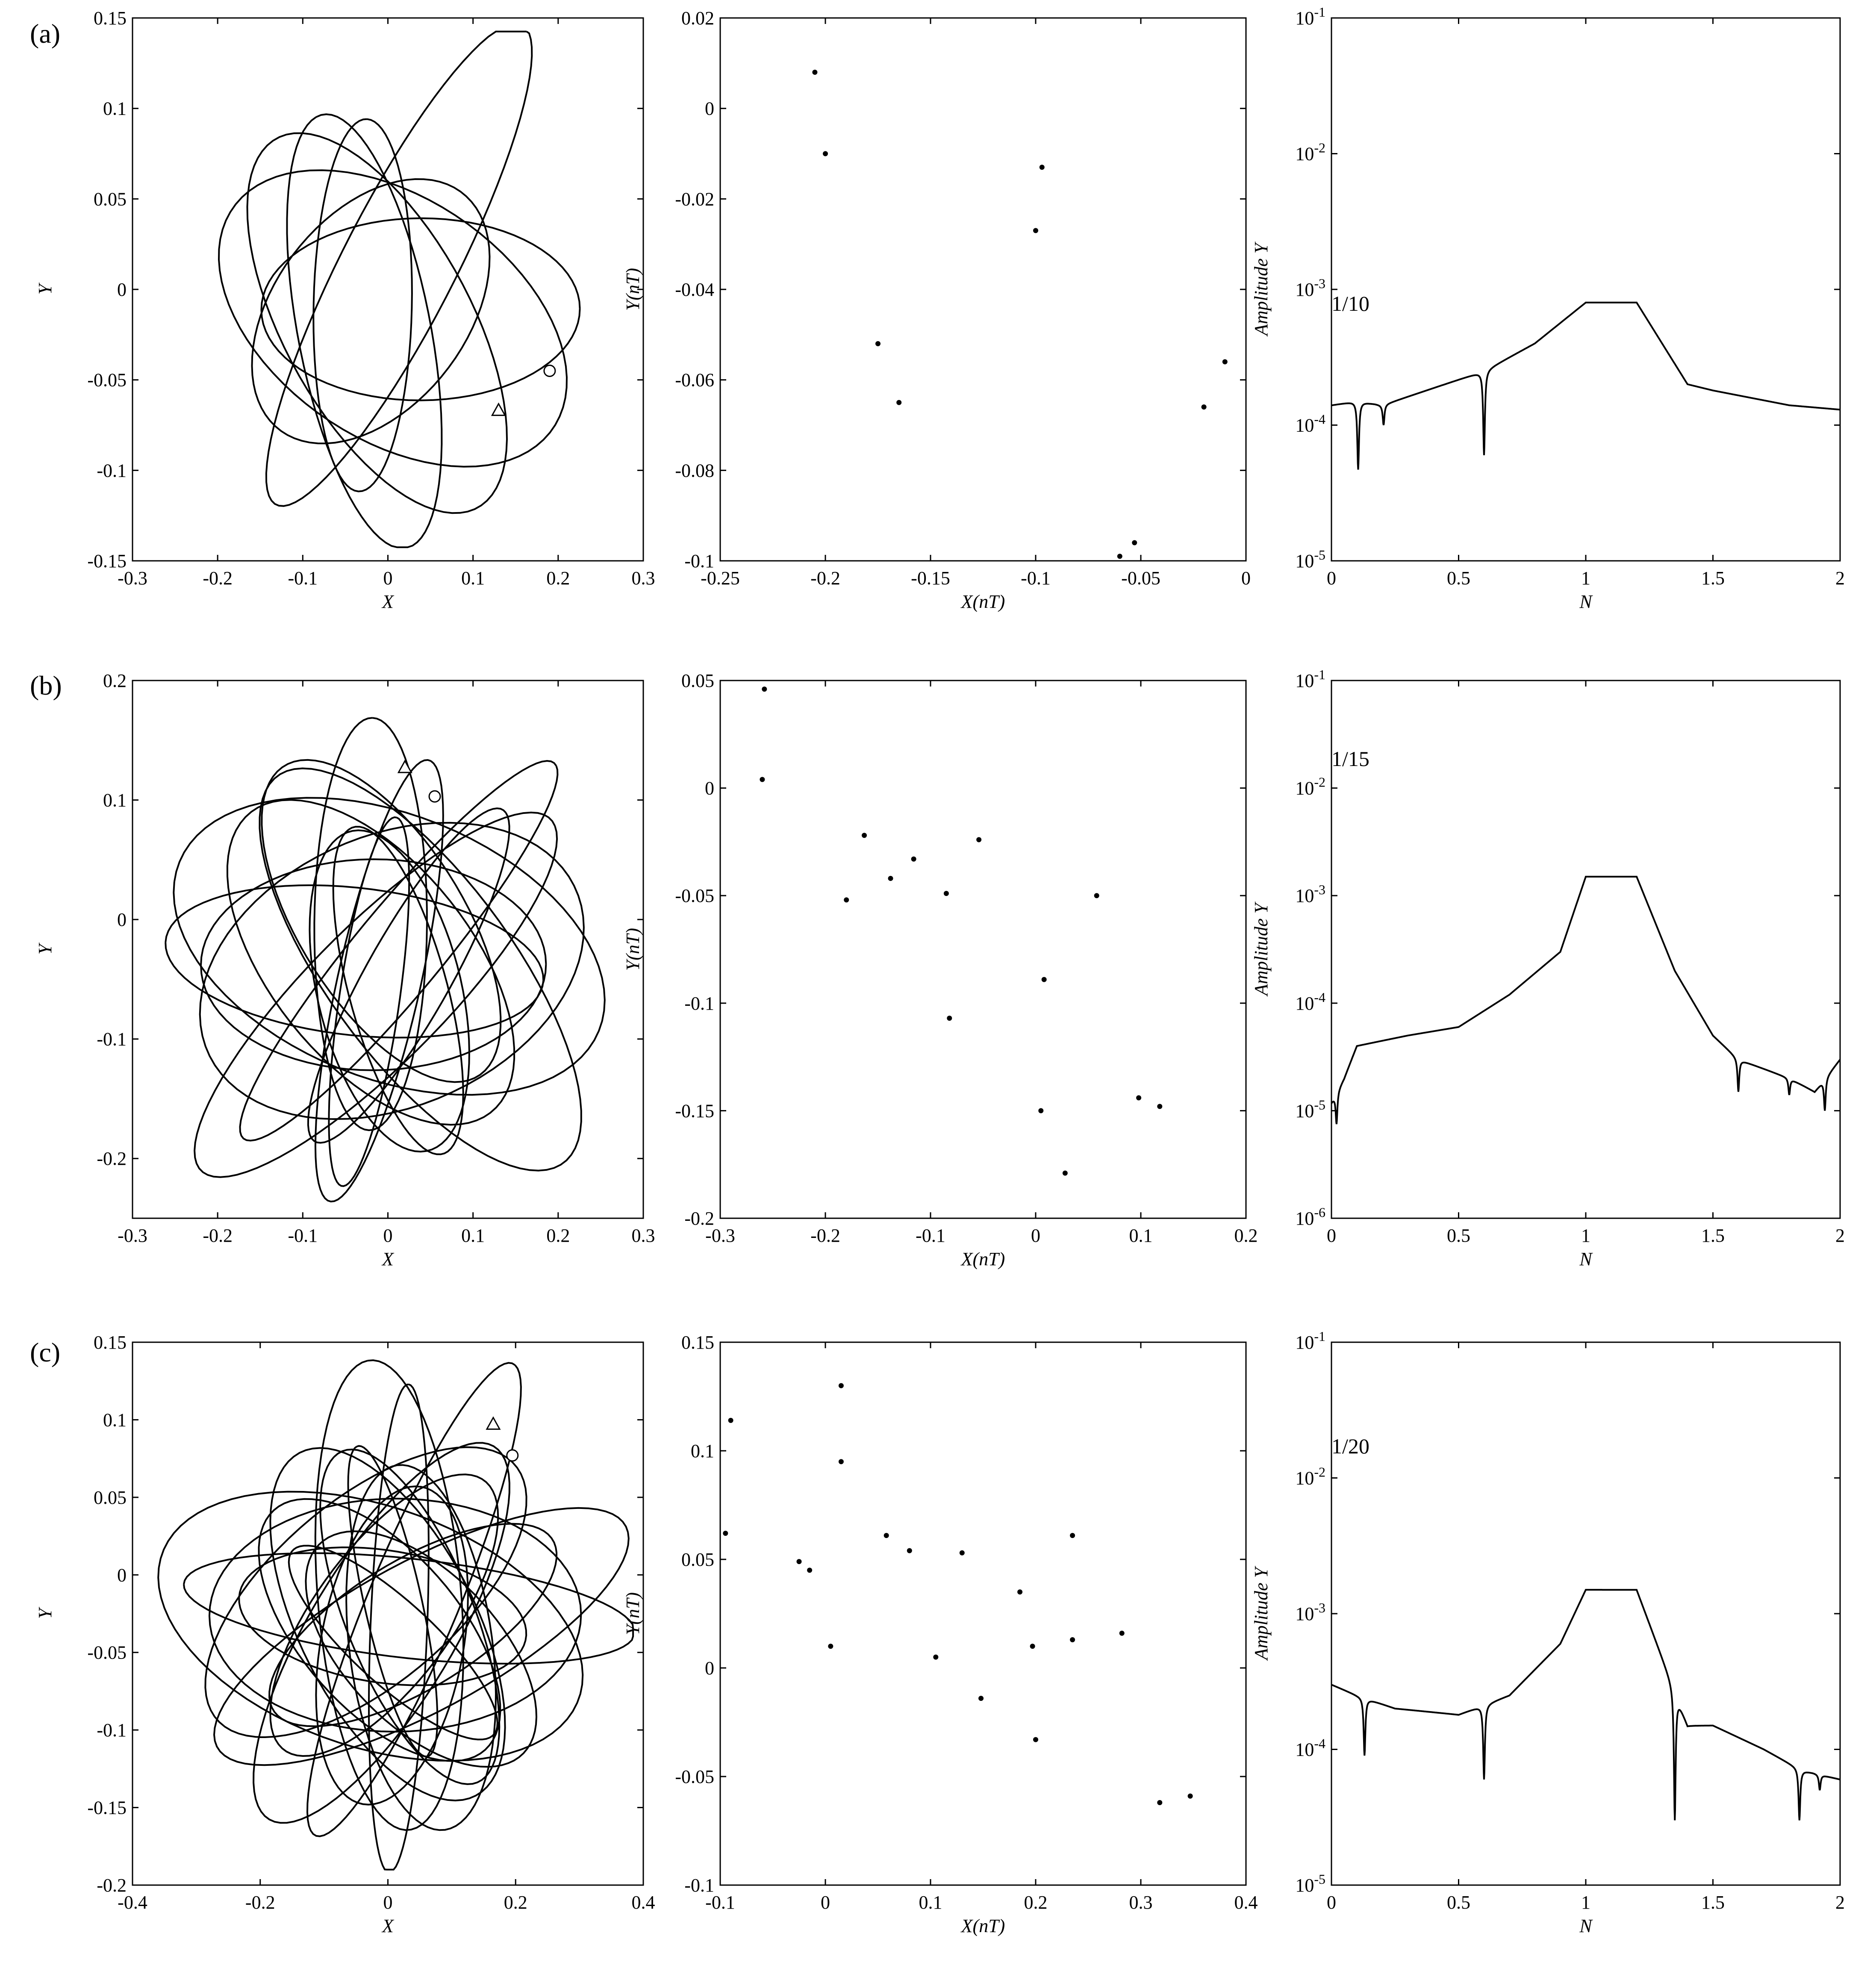  I want to click on tick-label: 10⁻⁴, so click(1310, 424).